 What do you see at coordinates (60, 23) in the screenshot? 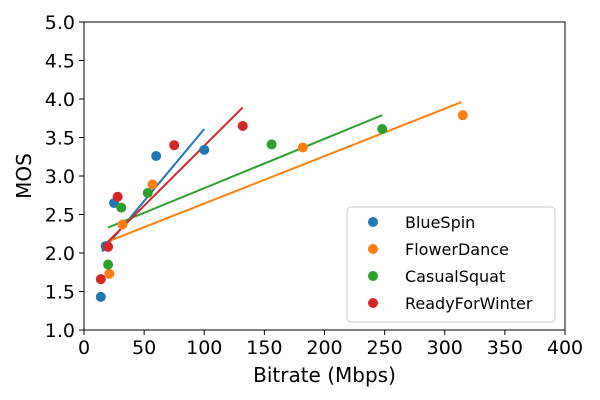
I see `y-tick-label: 5.0` at bounding box center [60, 23].